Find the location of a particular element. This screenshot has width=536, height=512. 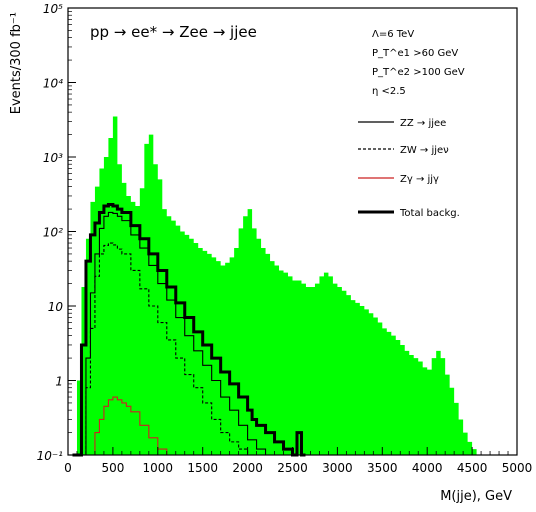

x-tick-label-9: 4500 is located at coordinates (472, 468).